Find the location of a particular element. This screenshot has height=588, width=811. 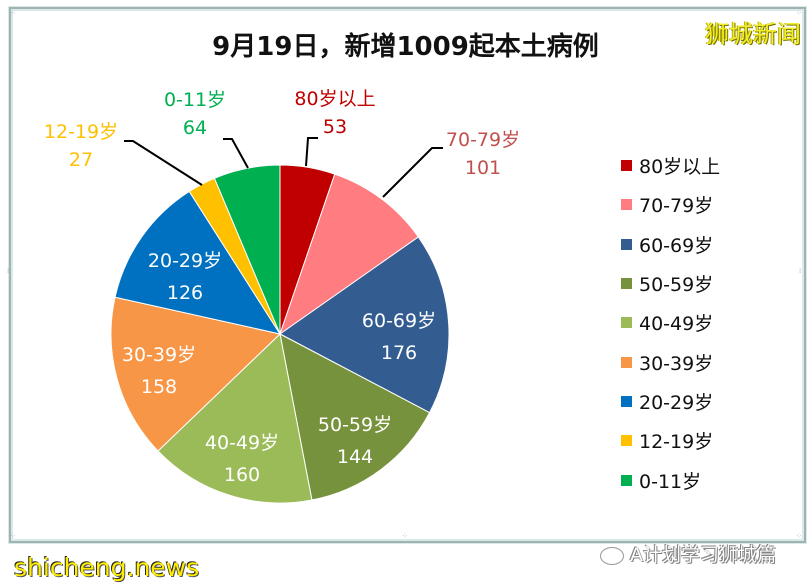

legend-item: 12-19岁 is located at coordinates (670, 440).